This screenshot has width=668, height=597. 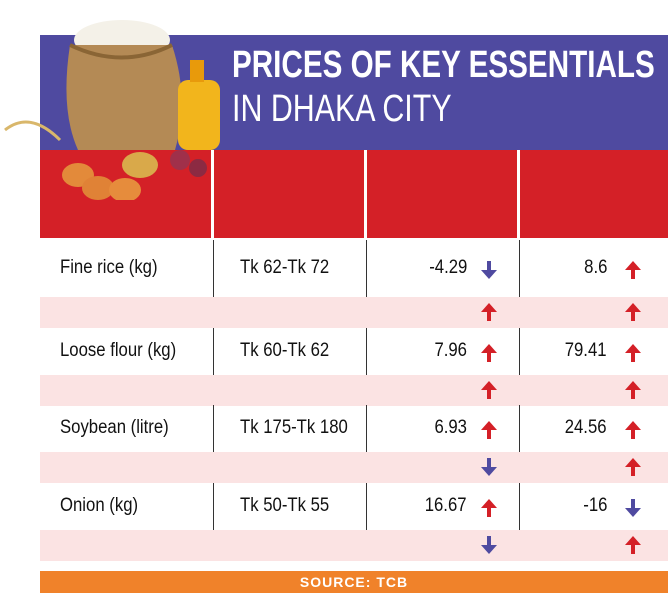 I want to click on change-value: 8.6, so click(x=595, y=267).